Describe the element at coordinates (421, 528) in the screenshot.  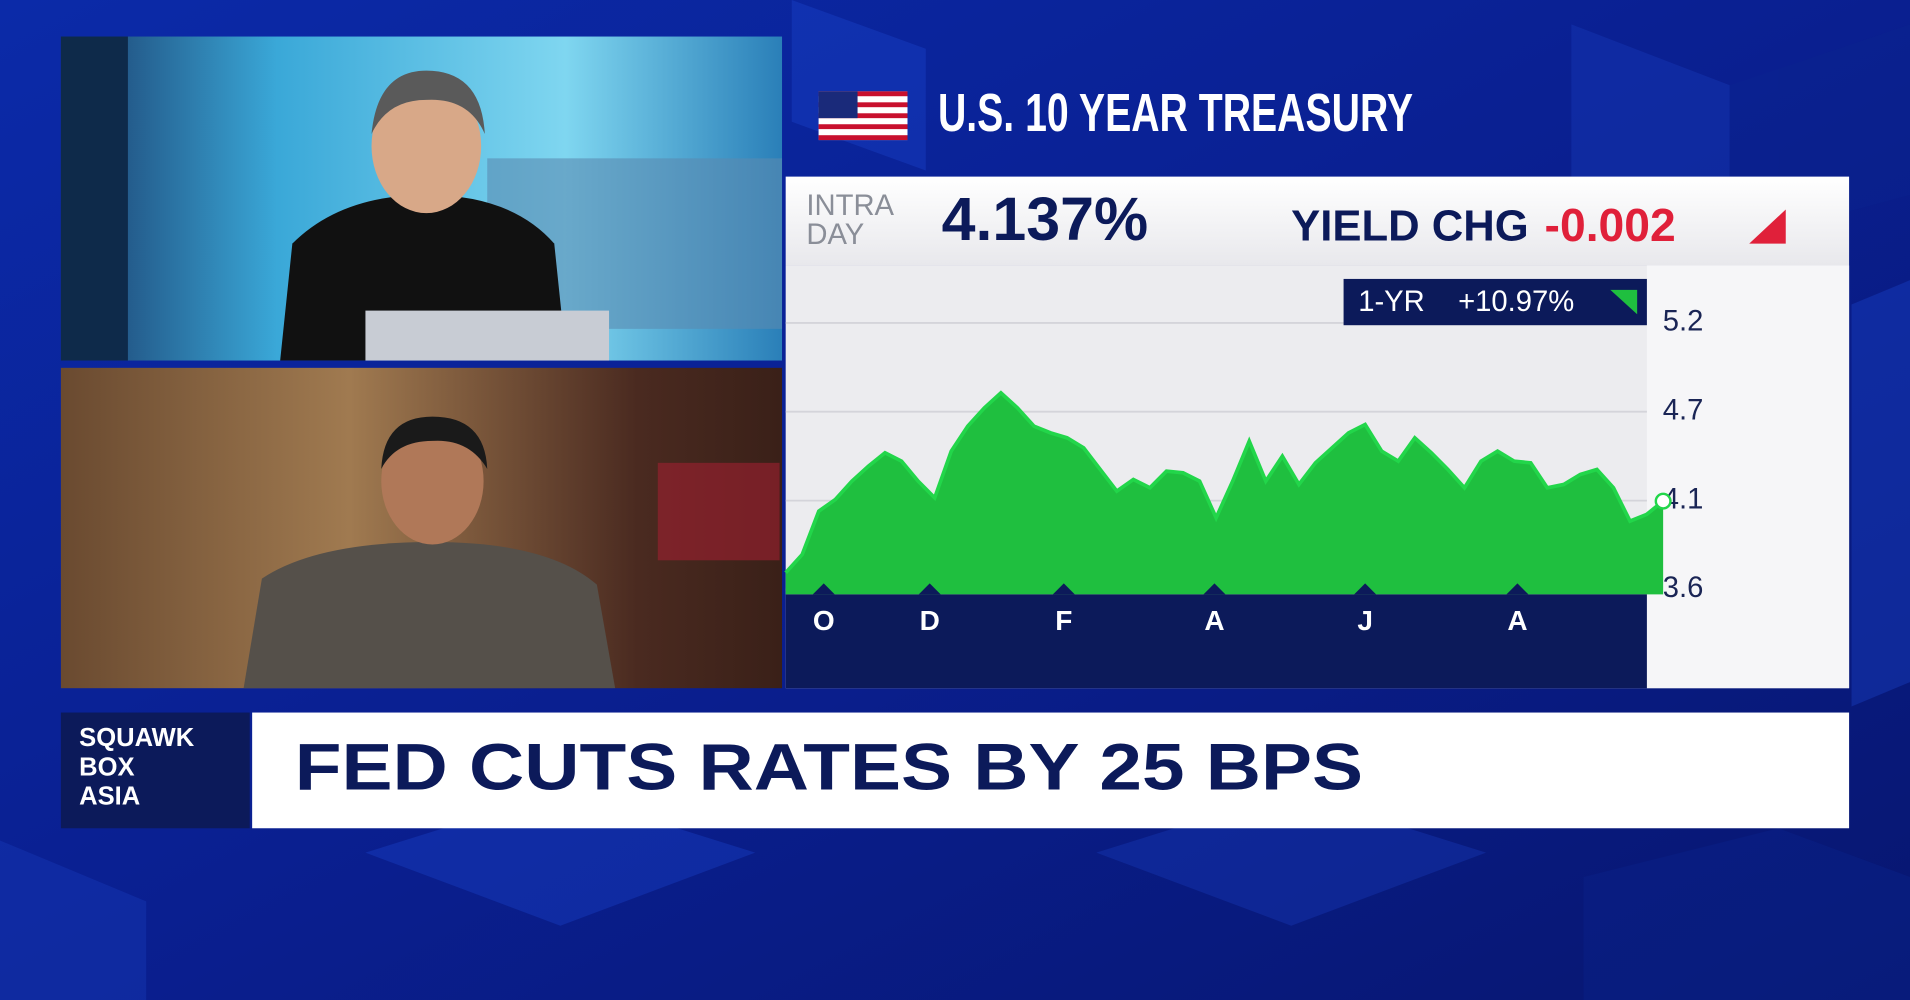
I see `video-guest` at that location.